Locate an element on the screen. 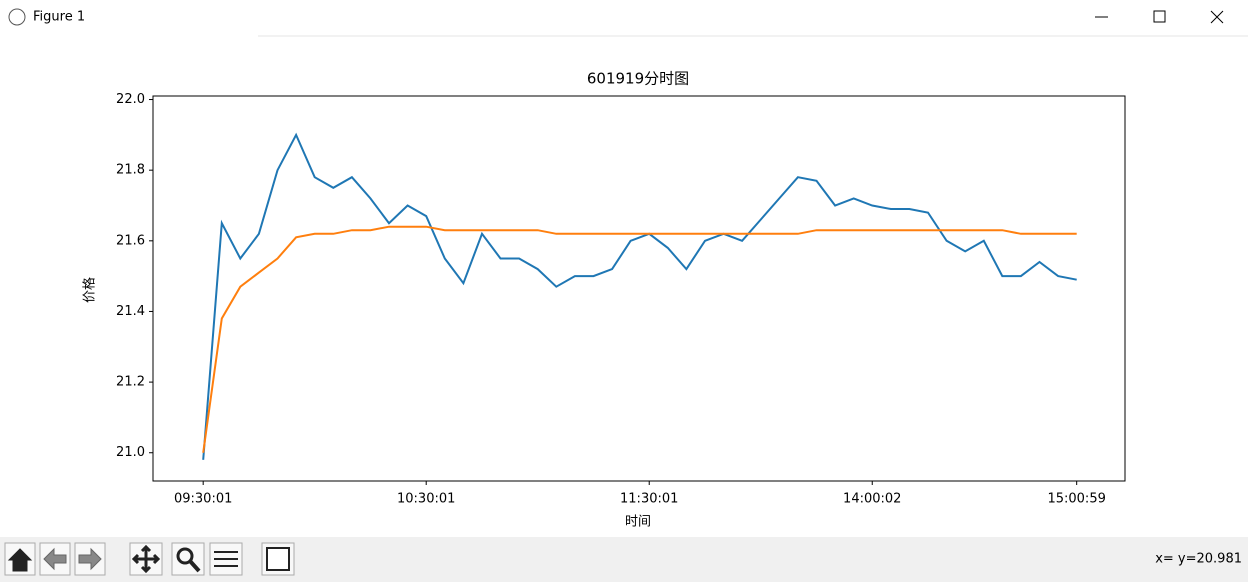 This screenshot has height=582, width=1248. x-tick-label: 15:00:59 is located at coordinates (1076, 499).